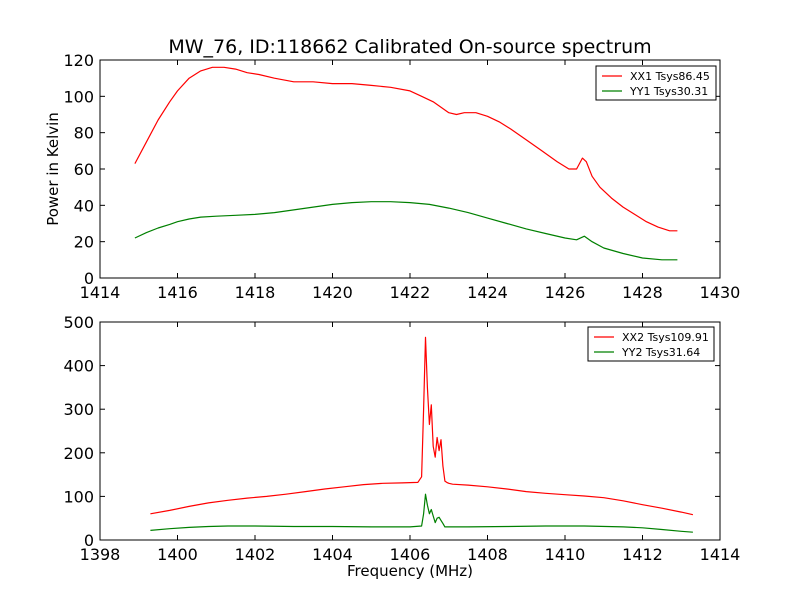  What do you see at coordinates (84, 169) in the screenshot?
I see `y-tick-label: 60` at bounding box center [84, 169].